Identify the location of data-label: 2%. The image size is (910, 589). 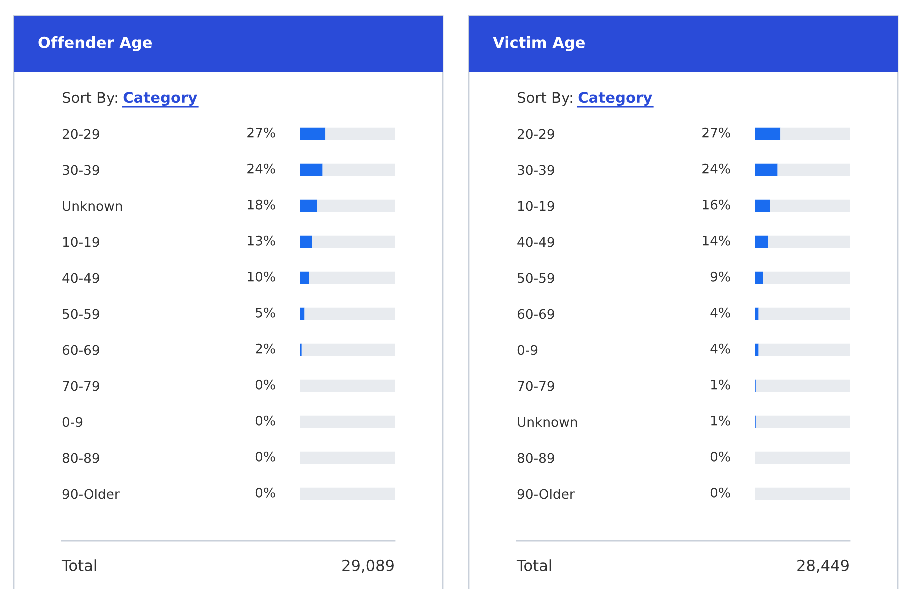
(266, 349).